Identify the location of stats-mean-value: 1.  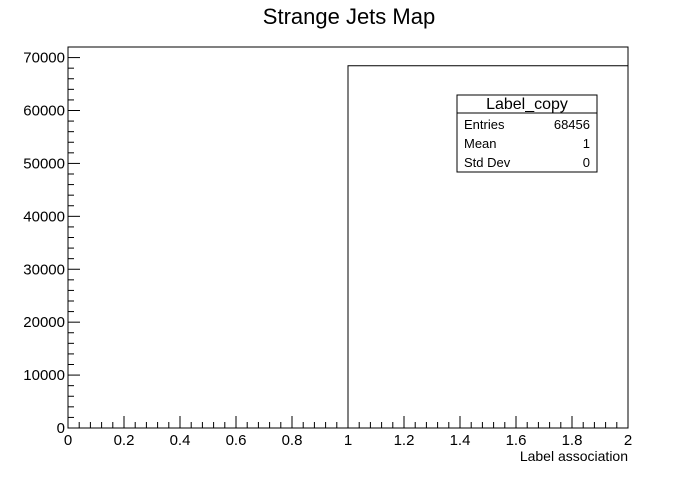
(586, 143).